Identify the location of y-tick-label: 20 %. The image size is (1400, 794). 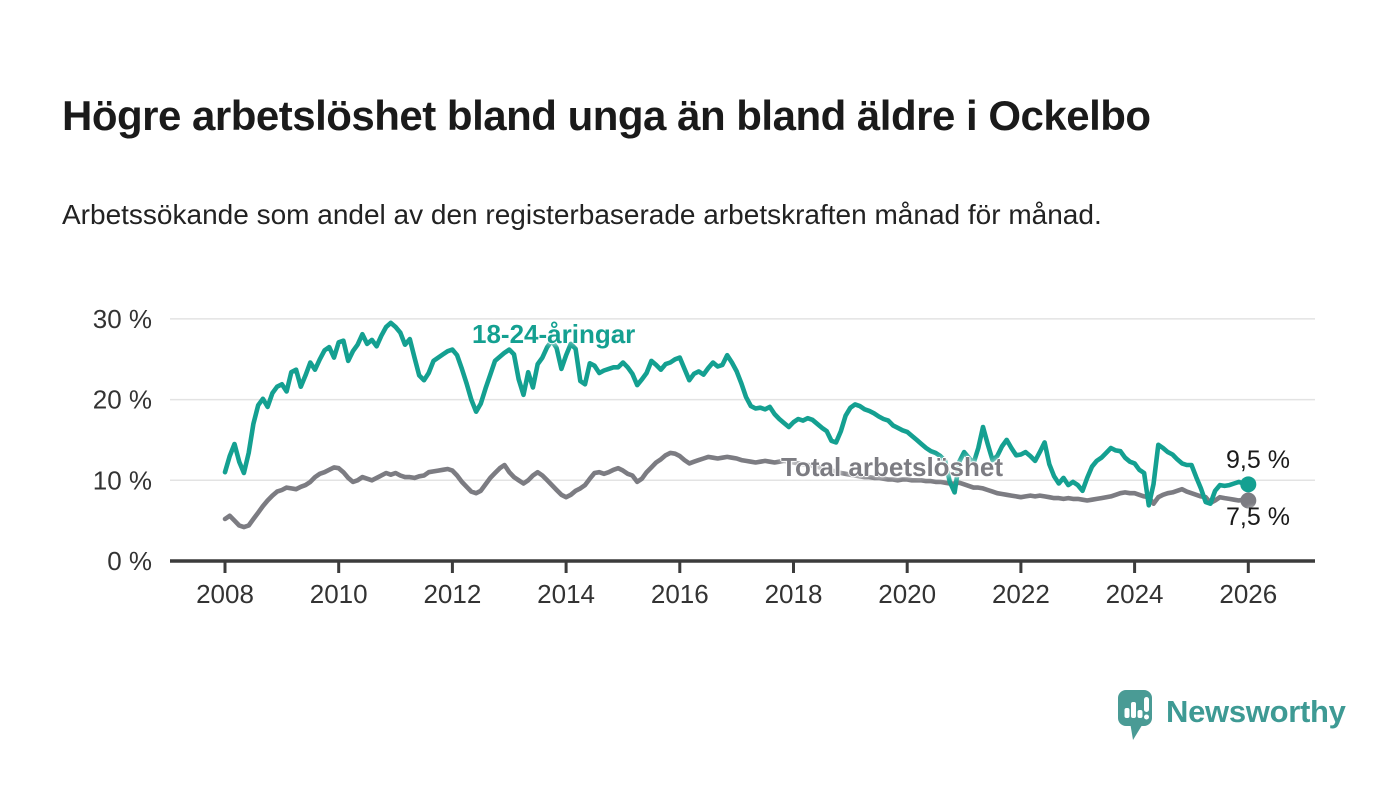
(122, 400).